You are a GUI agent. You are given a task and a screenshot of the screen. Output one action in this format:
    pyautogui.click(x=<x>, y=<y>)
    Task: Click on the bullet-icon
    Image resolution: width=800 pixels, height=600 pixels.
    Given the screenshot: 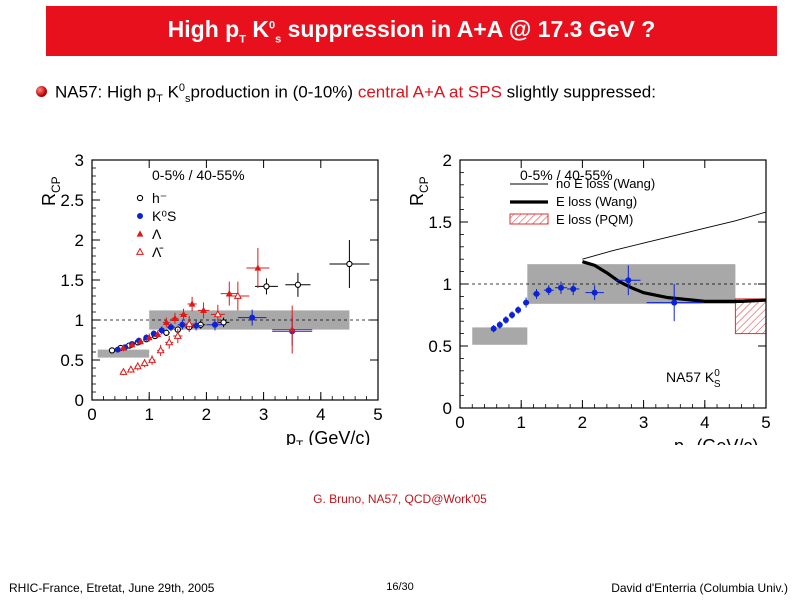 What is the action you would take?
    pyautogui.click(x=41, y=91)
    